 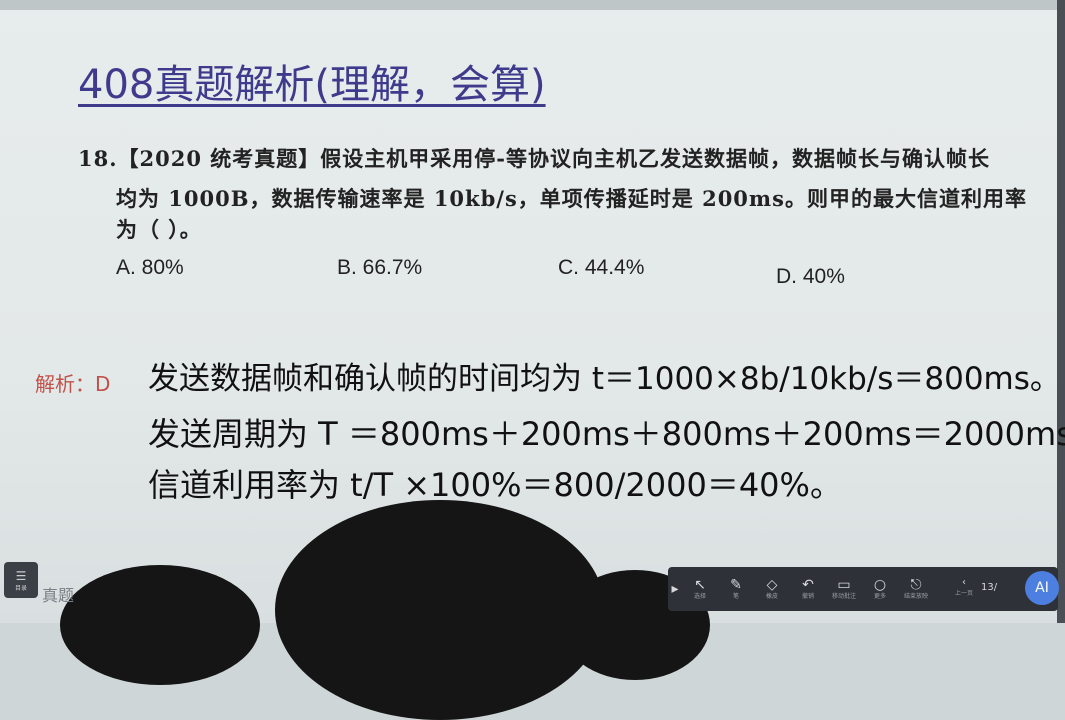 I want to click on tool-end-show: ⎋ 结束放映, so click(x=915, y=588).